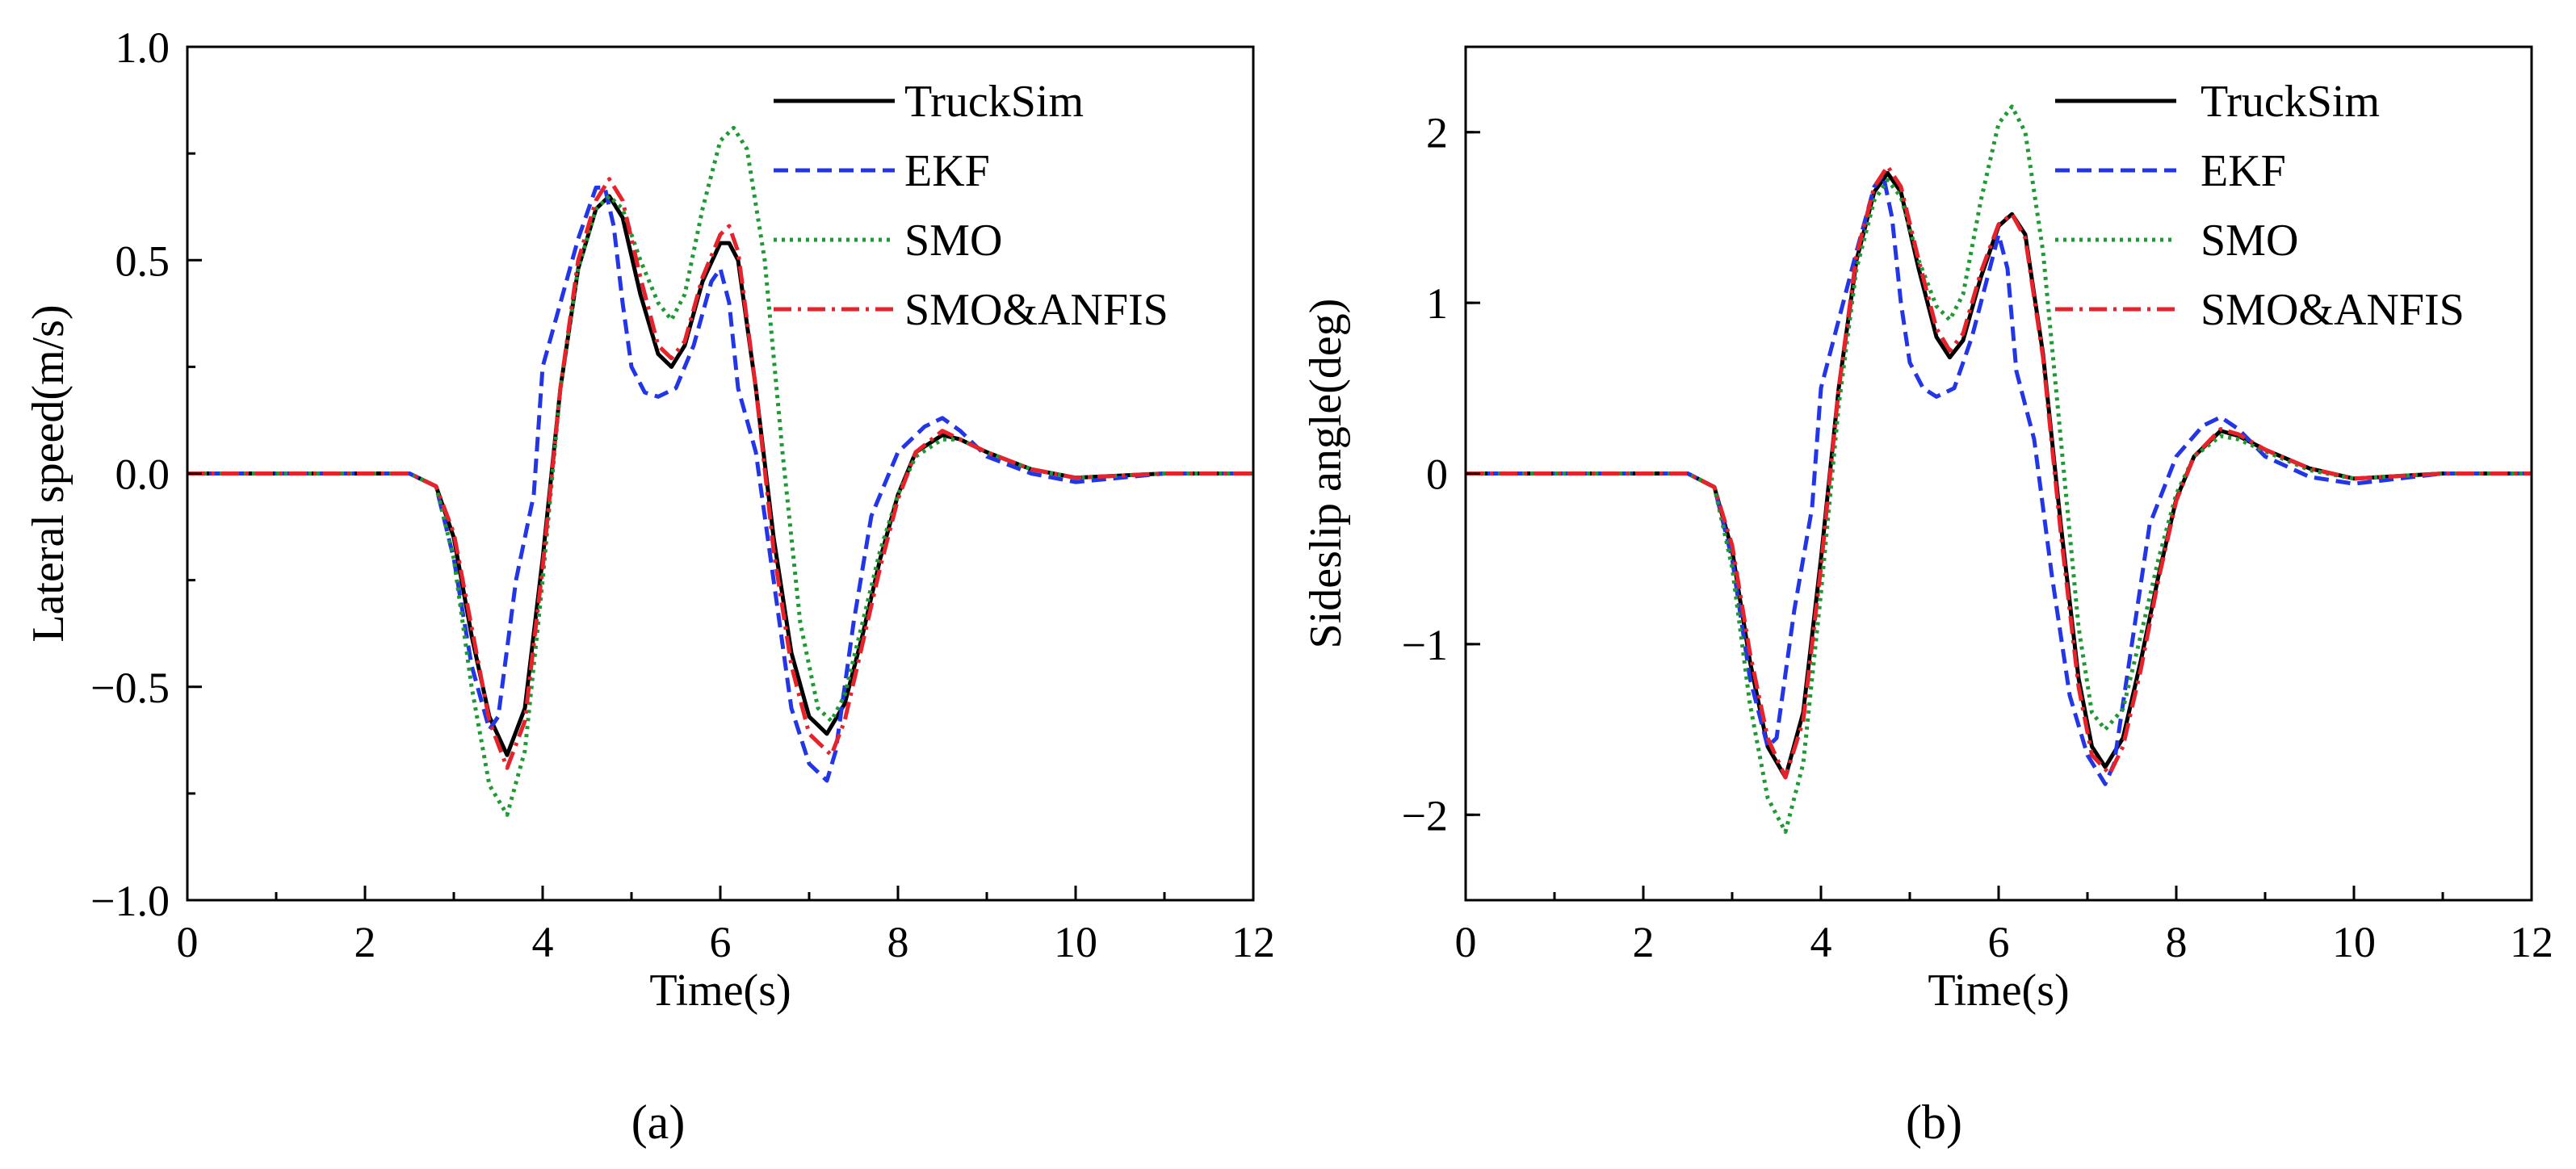 Image resolution: width=2576 pixels, height=1169 pixels. Describe the element at coordinates (1326, 474) in the screenshot. I see `chart-b-y-axis-label: Sideslip angle(deg)` at that location.